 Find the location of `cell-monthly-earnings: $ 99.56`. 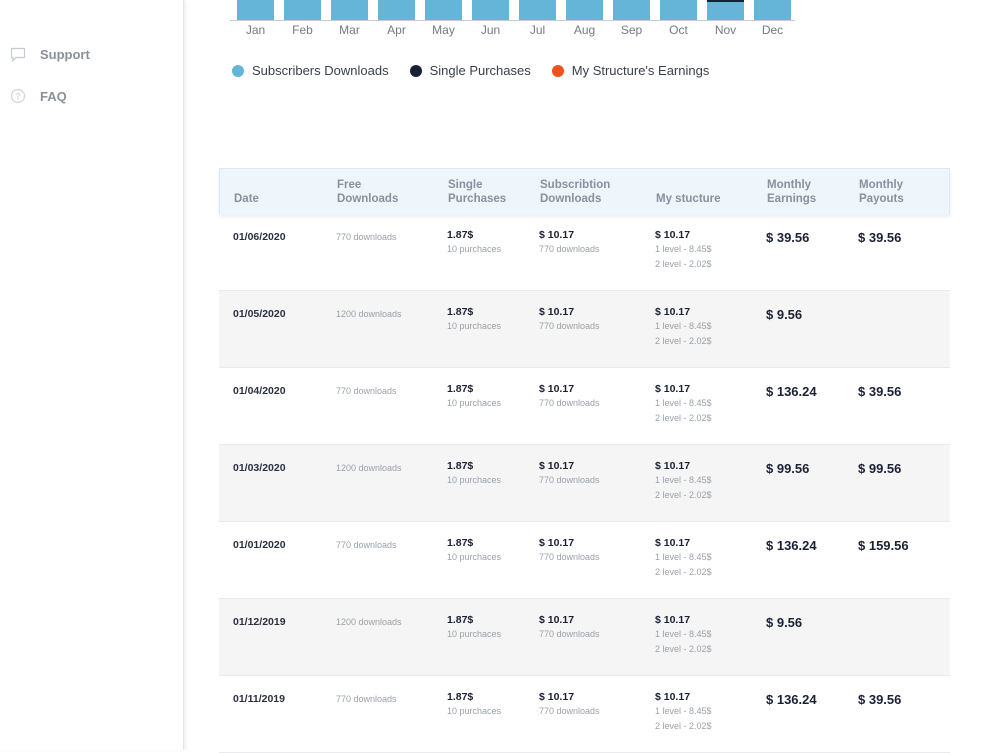

cell-monthly-earnings: $ 99.56 is located at coordinates (788, 468).